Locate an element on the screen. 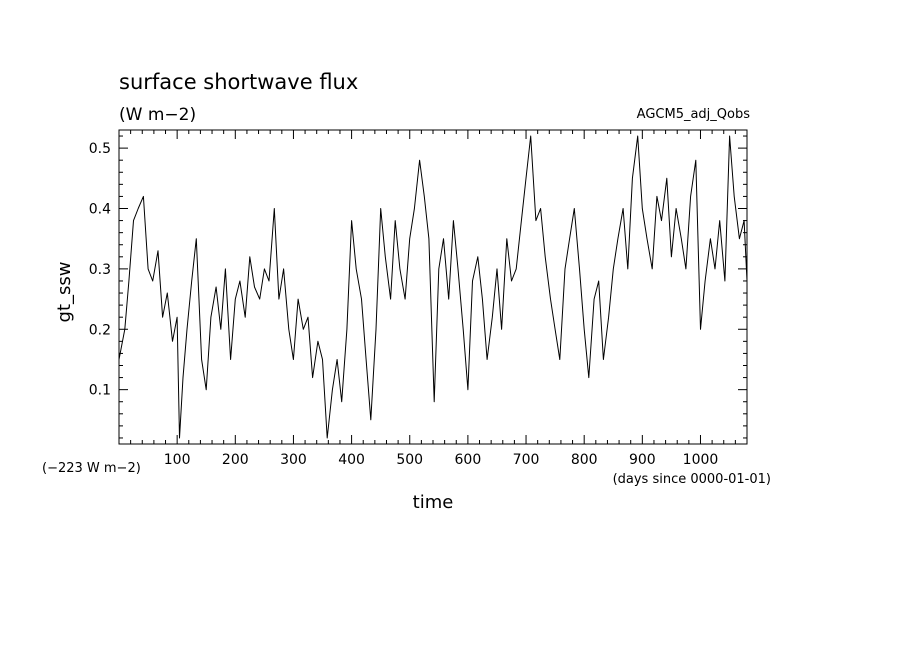 The width and height of the screenshot is (904, 654). y-tick-labels: 0.1 0.2 0.3 0.4 0.5 is located at coordinates (100, 270).